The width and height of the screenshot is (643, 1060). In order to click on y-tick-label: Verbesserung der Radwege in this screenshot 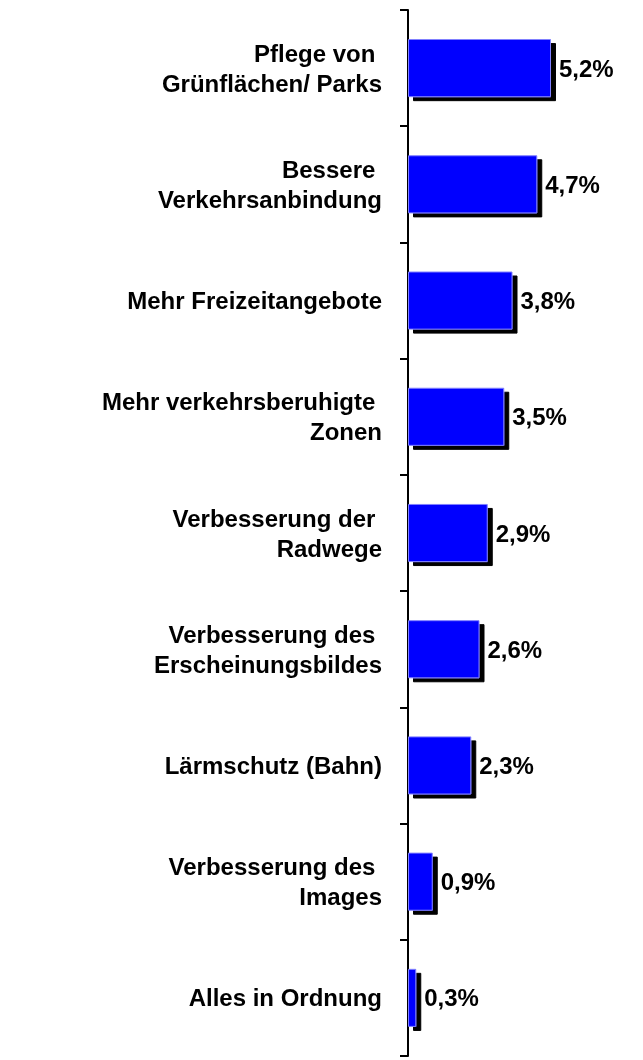, I will do `click(277, 533)`.